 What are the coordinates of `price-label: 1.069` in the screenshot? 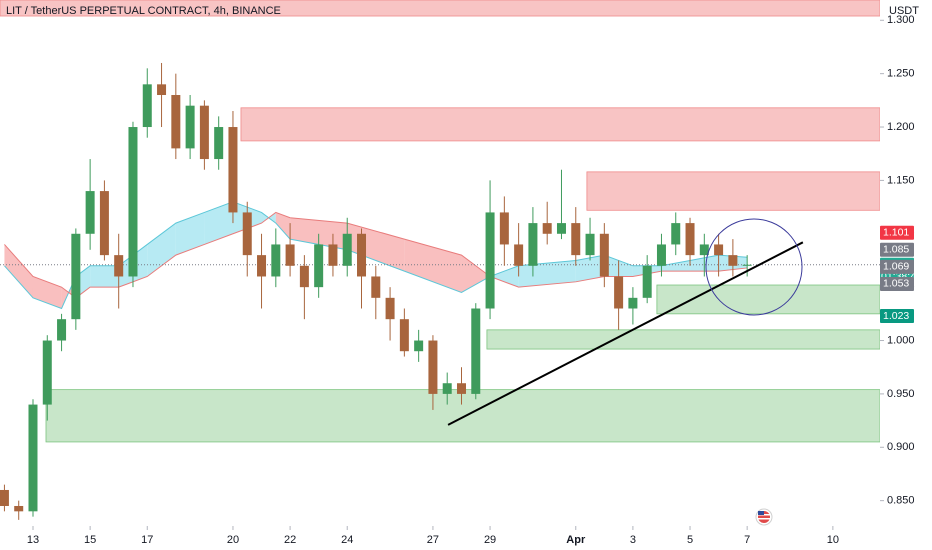 It's located at (896, 267).